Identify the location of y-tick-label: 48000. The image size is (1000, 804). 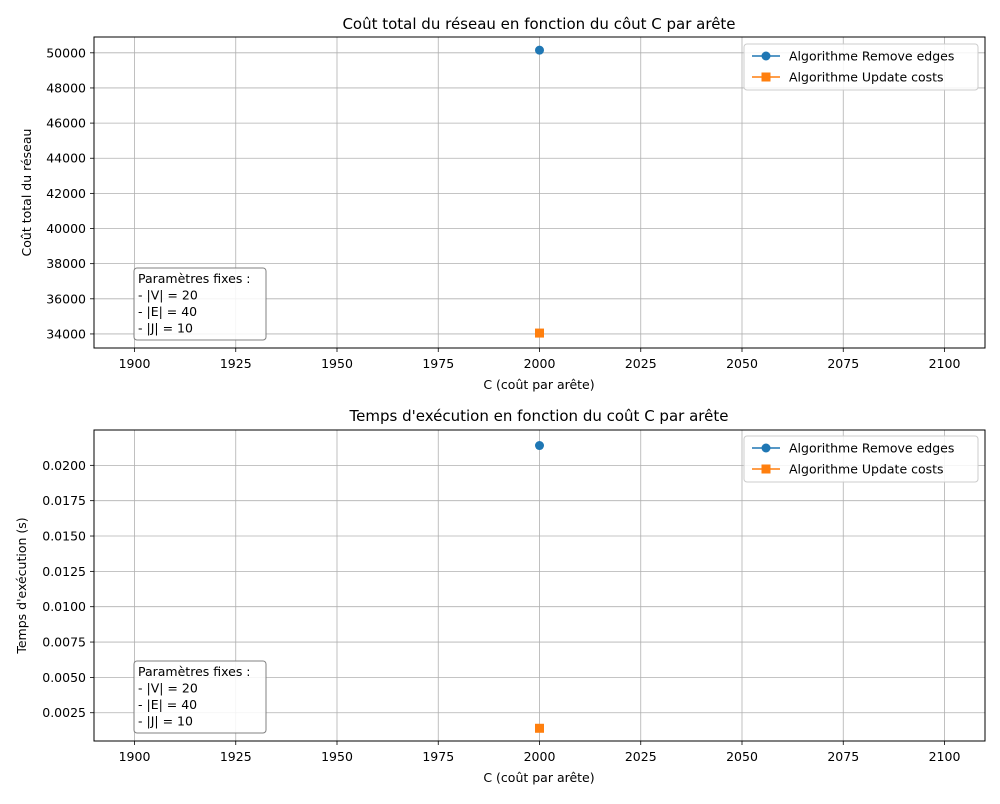
(66, 87).